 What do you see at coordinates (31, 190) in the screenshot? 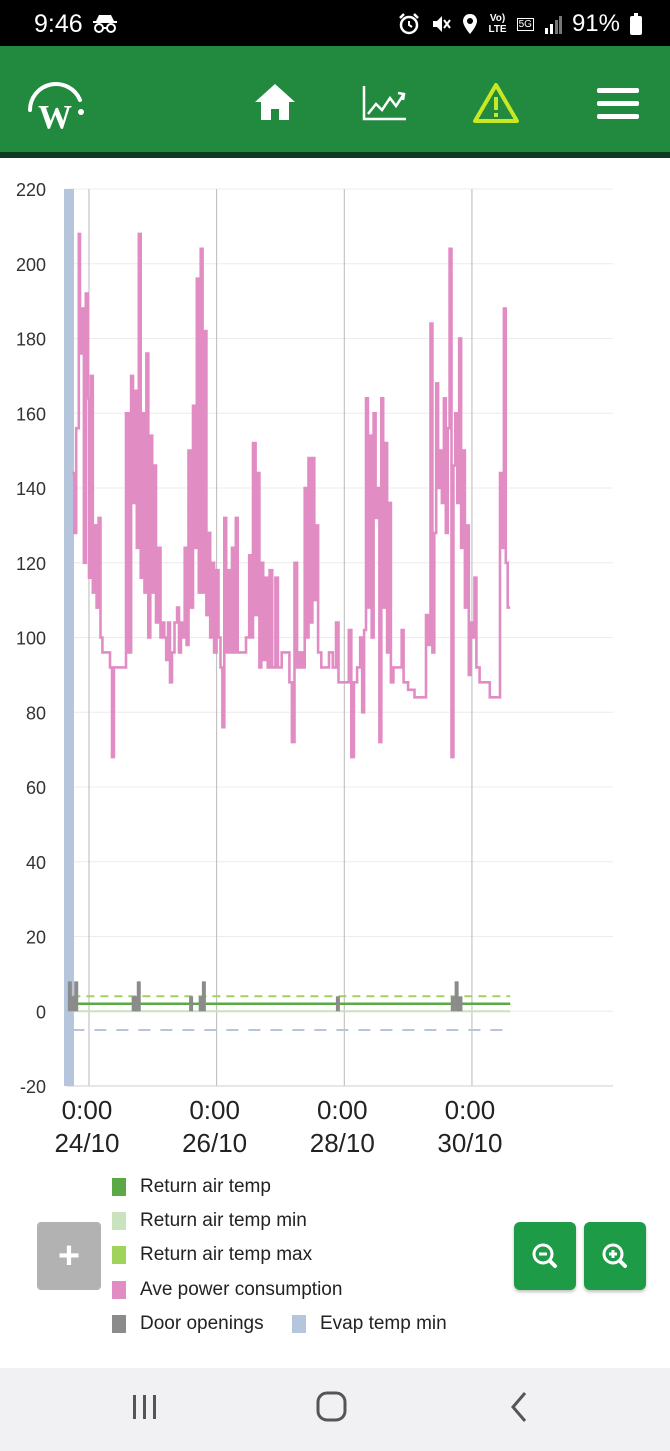
I see `y-tick-label: 220` at bounding box center [31, 190].